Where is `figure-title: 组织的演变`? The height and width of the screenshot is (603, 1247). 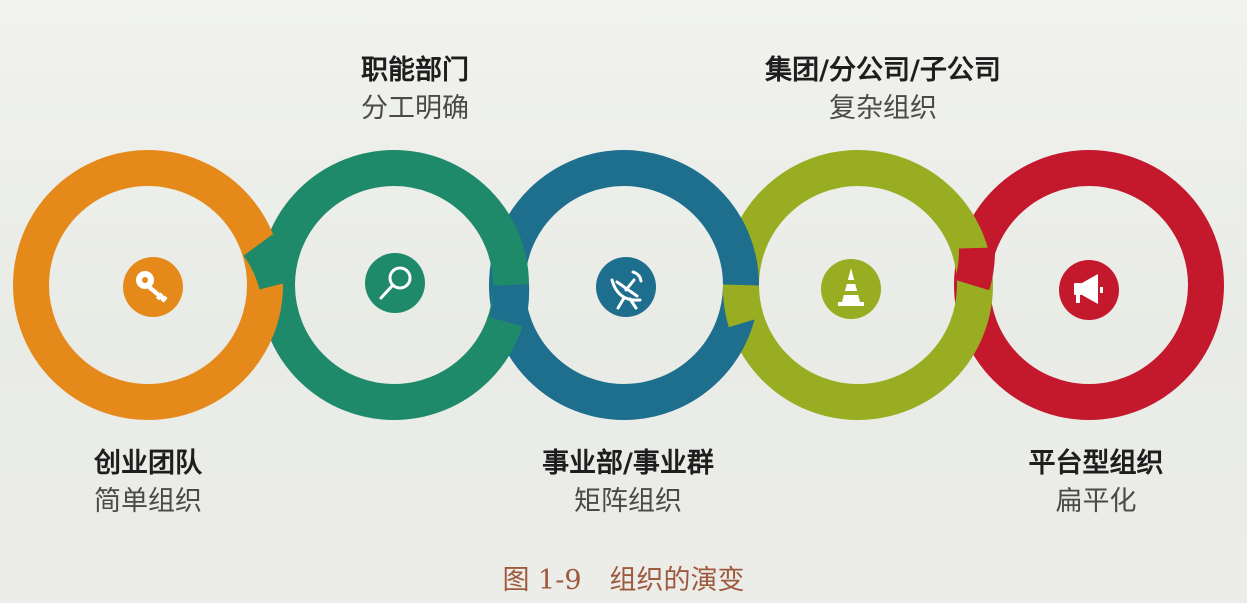
figure-title: 组织的演变 is located at coordinates (677, 580).